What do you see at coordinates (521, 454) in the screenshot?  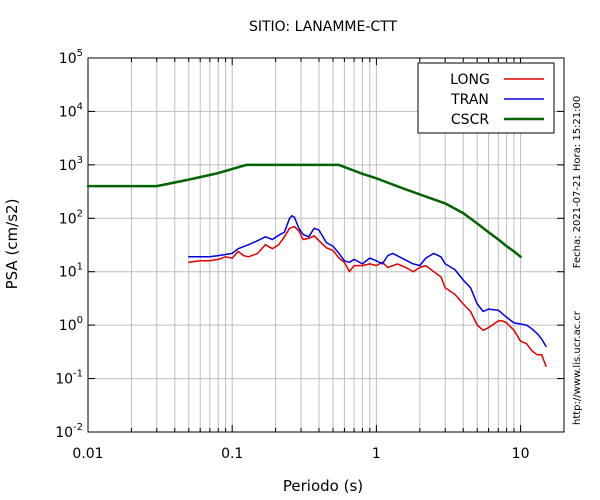 I see `x-tick-label: 10` at bounding box center [521, 454].